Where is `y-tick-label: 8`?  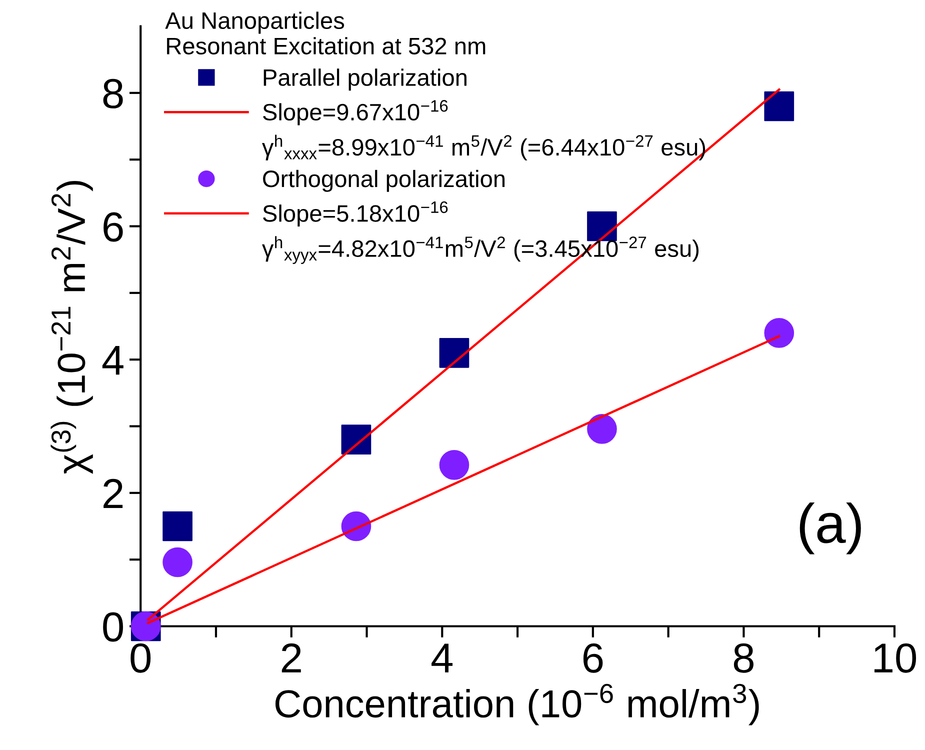
y-tick-label: 8 is located at coordinates (113, 93).